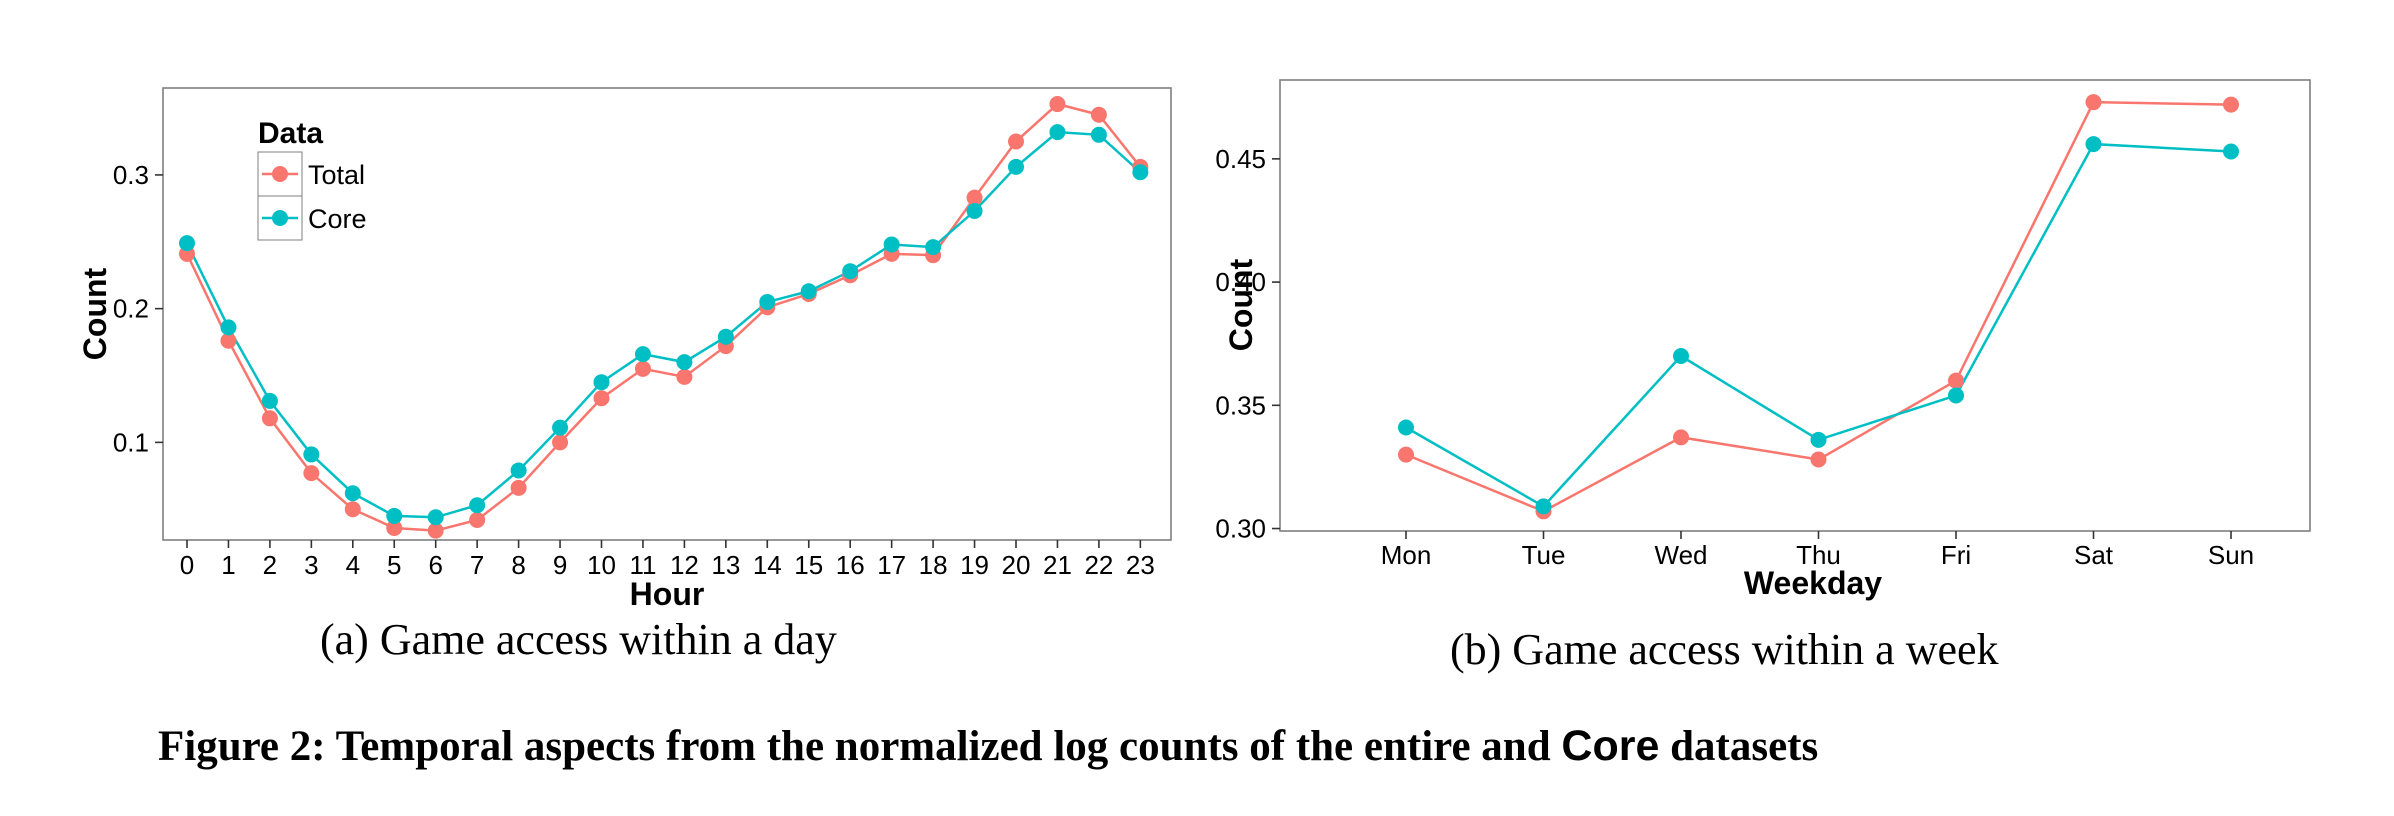  What do you see at coordinates (1724, 649) in the screenshot?
I see `subcaption-week: (b) Game access within a week` at bounding box center [1724, 649].